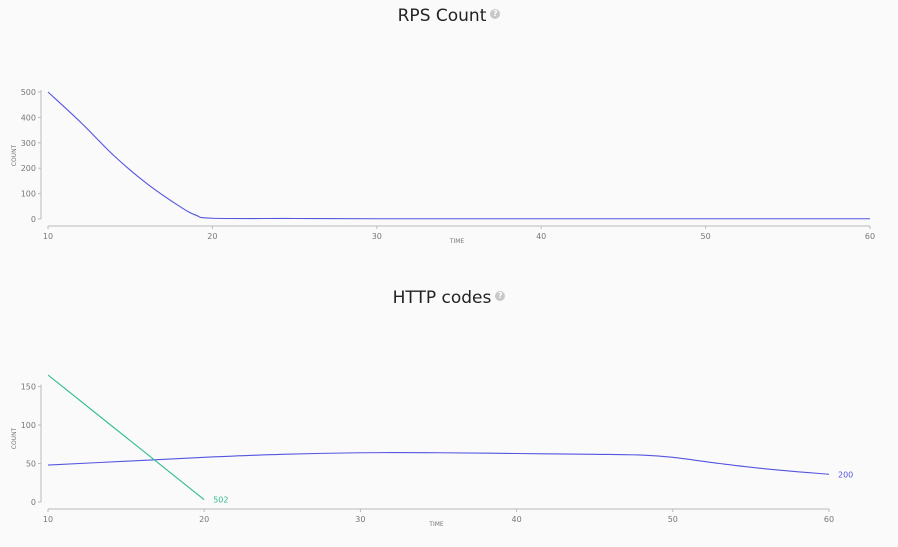  I want to click on y-tick-label: 150, so click(28, 387).